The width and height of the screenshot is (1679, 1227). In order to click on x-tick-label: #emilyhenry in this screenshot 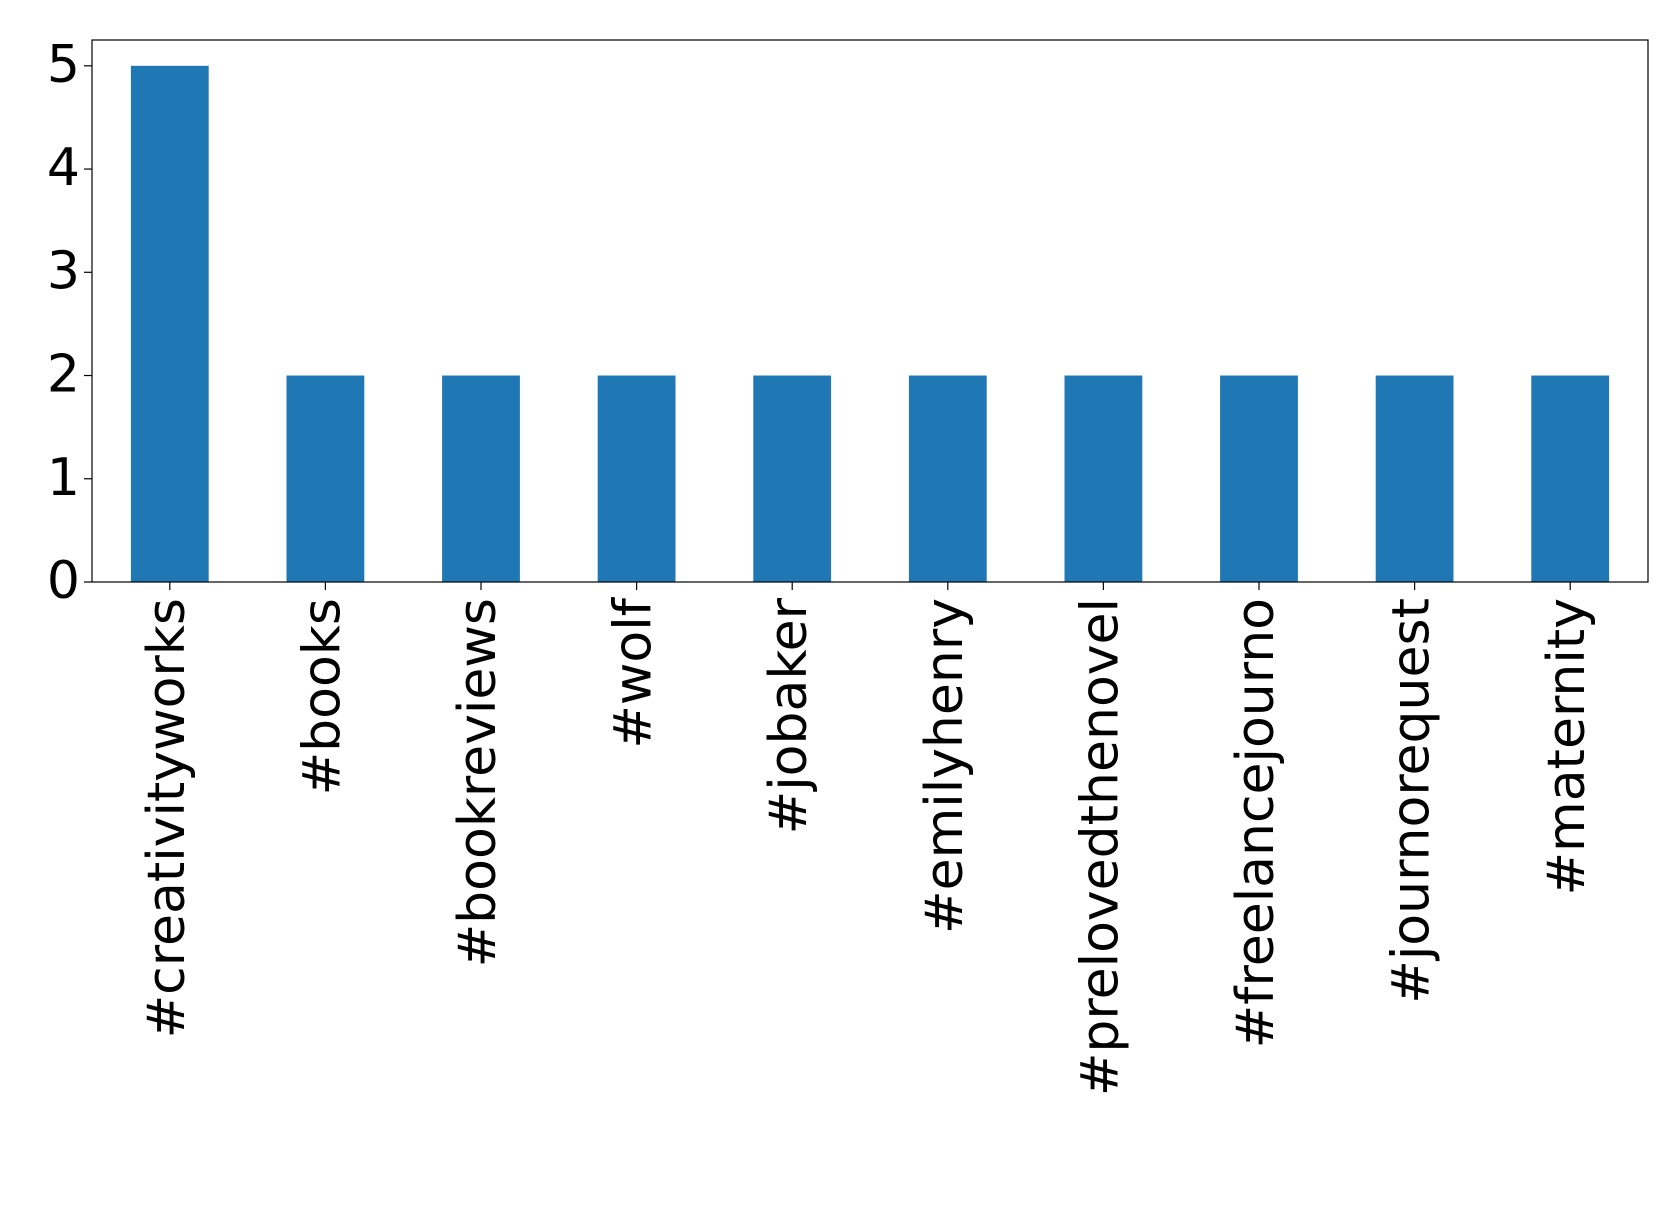, I will do `click(945, 766)`.